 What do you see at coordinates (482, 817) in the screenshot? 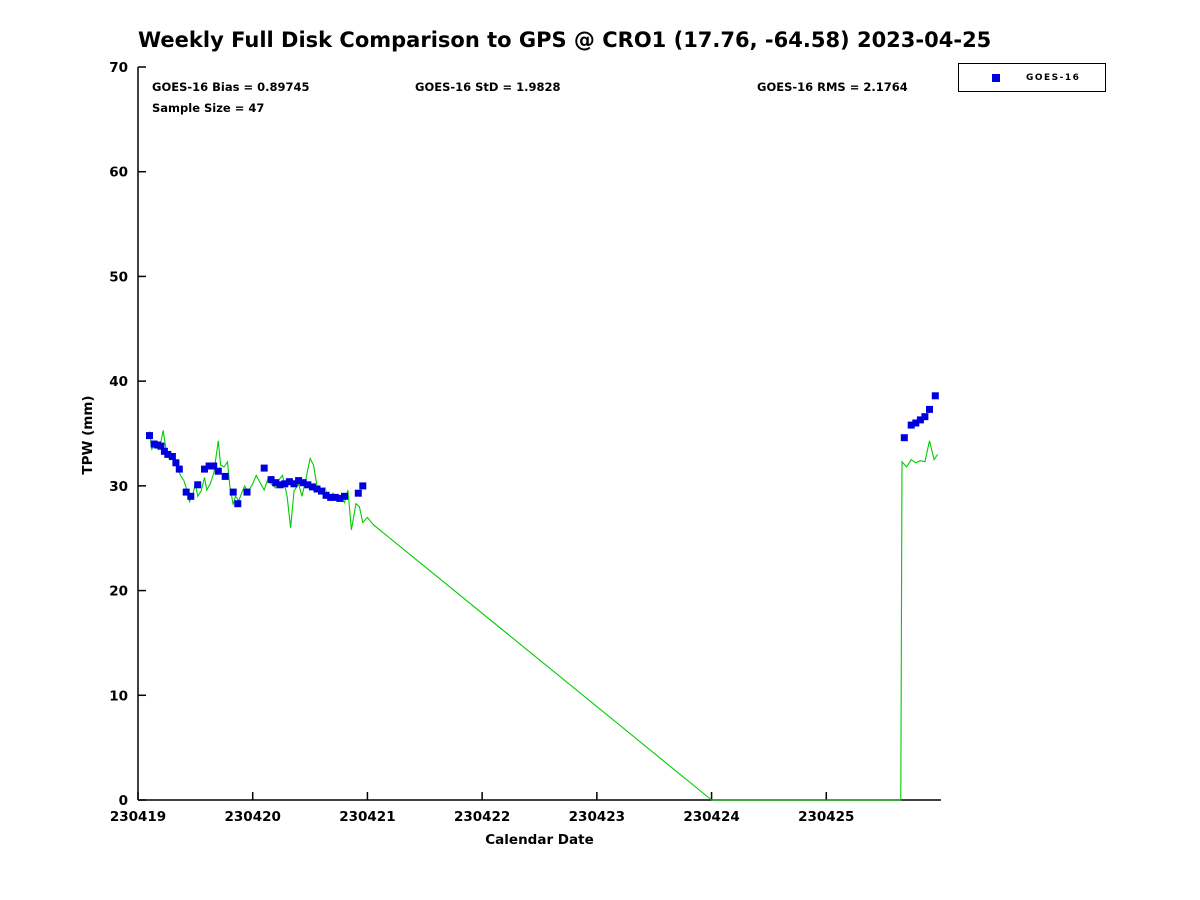
I see `svg-text: 230422` at bounding box center [482, 817].